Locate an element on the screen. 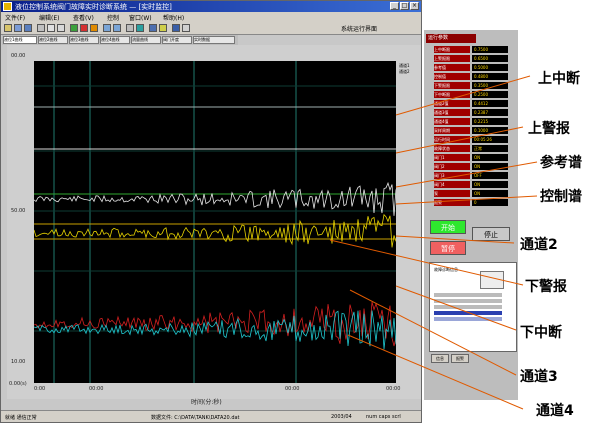  legend-item: 通道1 is located at coordinates (404, 65).